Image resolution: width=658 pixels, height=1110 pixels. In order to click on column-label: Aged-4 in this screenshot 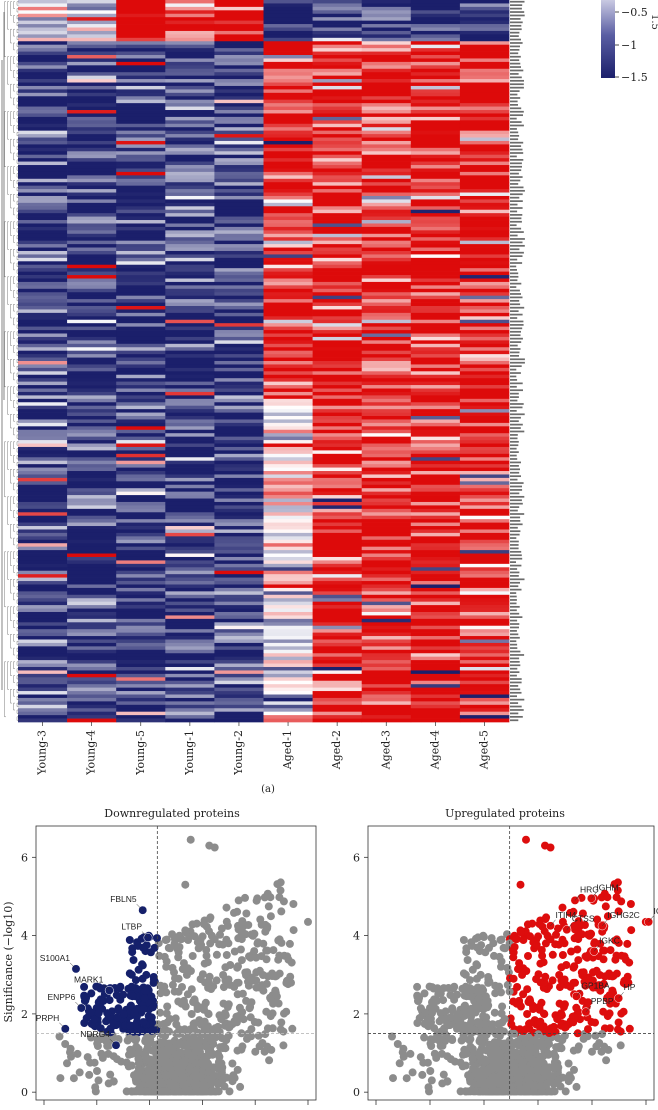, I will do `click(434, 750)`.